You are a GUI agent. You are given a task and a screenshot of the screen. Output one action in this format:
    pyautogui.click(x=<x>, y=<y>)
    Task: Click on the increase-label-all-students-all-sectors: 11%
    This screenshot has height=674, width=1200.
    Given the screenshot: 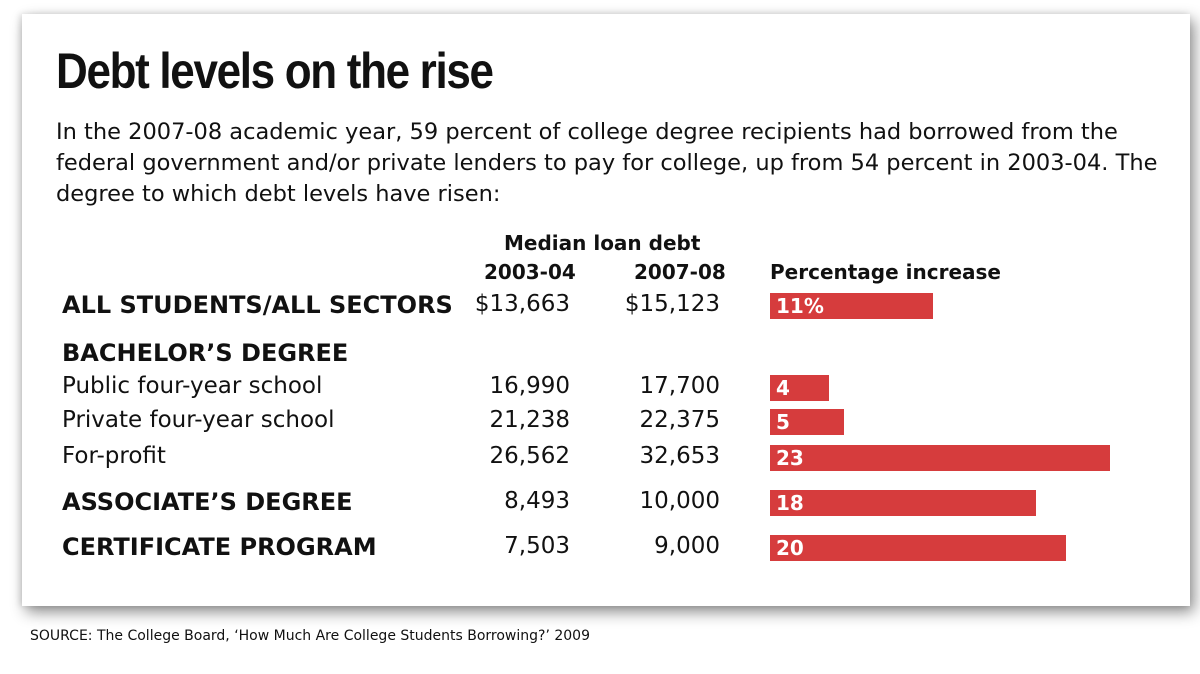 What is the action you would take?
    pyautogui.click(x=800, y=306)
    